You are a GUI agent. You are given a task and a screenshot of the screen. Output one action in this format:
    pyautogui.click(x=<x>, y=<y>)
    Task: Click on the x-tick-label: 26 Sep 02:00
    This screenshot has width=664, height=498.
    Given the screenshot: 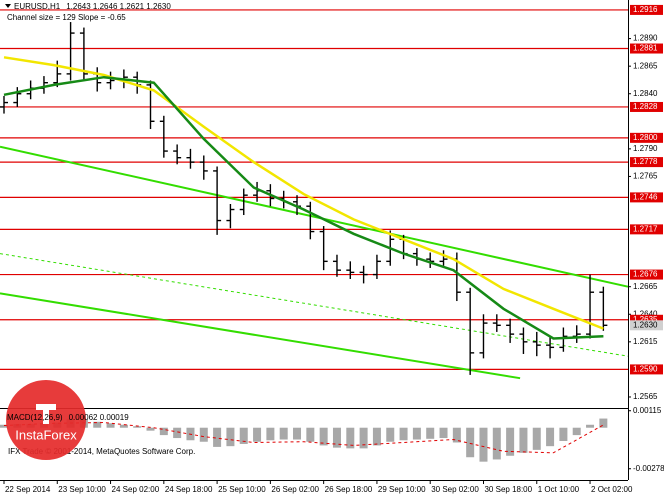 What is the action you would take?
    pyautogui.click(x=295, y=489)
    